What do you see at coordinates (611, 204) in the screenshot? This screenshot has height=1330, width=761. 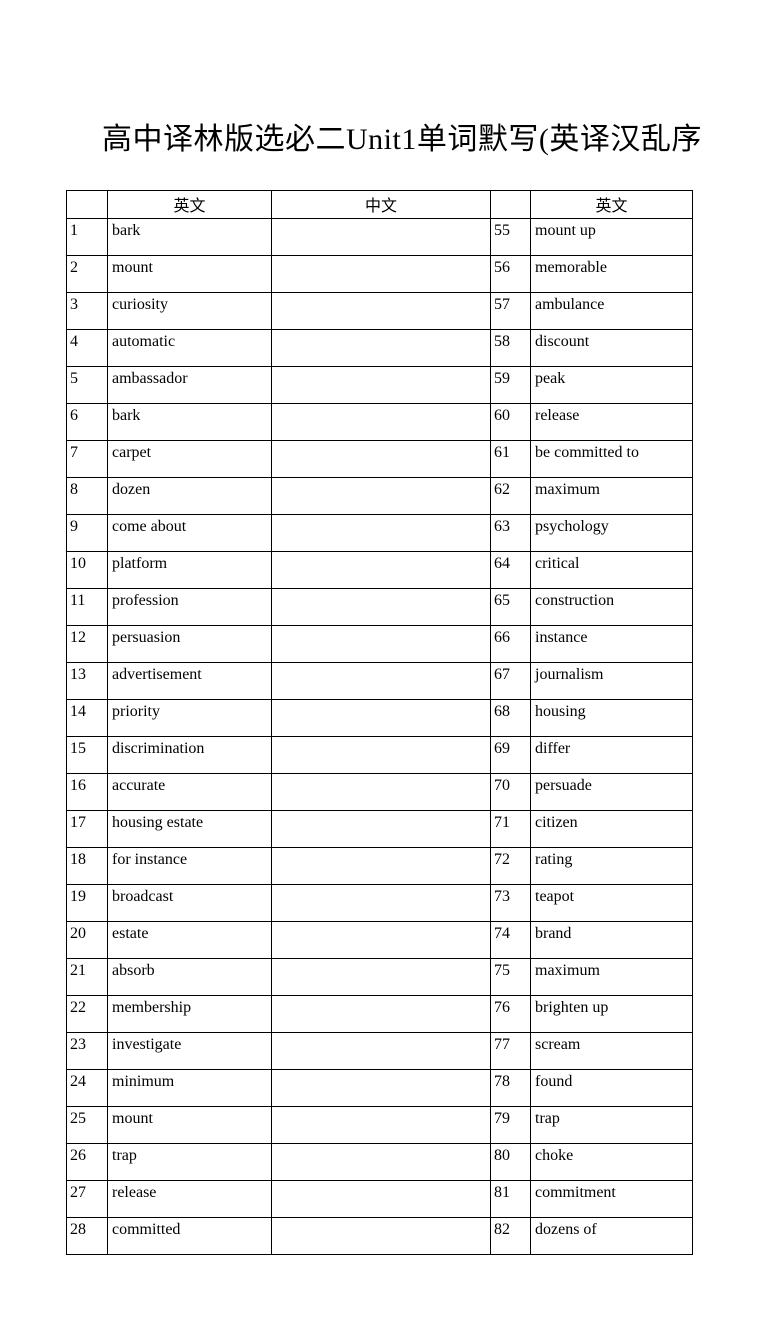 I see `header-english-right: 英文` at bounding box center [611, 204].